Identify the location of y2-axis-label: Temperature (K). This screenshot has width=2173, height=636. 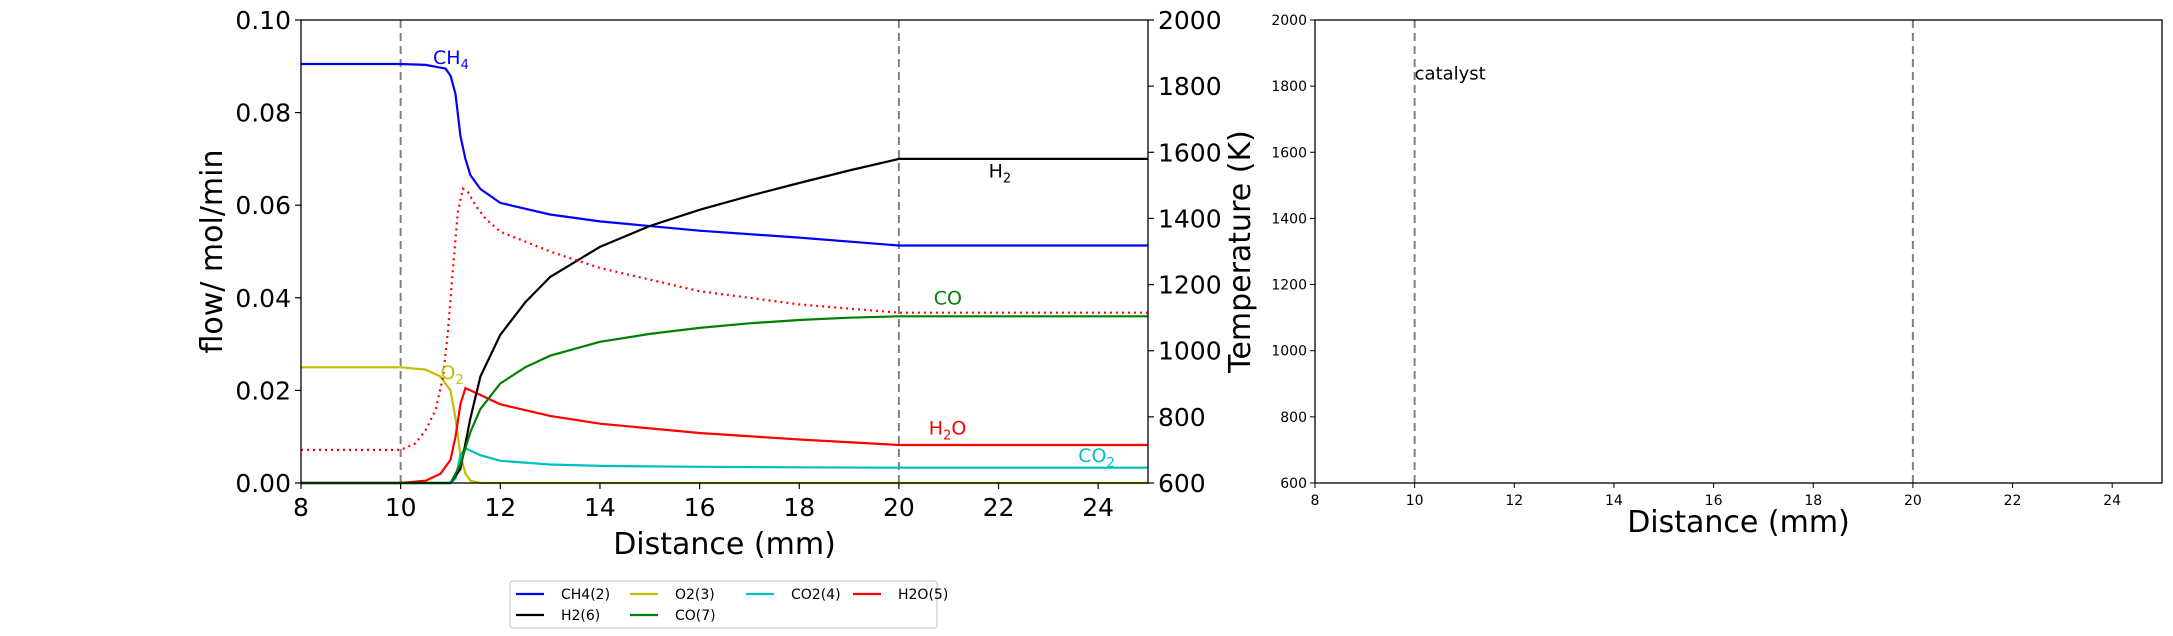
(1240, 252).